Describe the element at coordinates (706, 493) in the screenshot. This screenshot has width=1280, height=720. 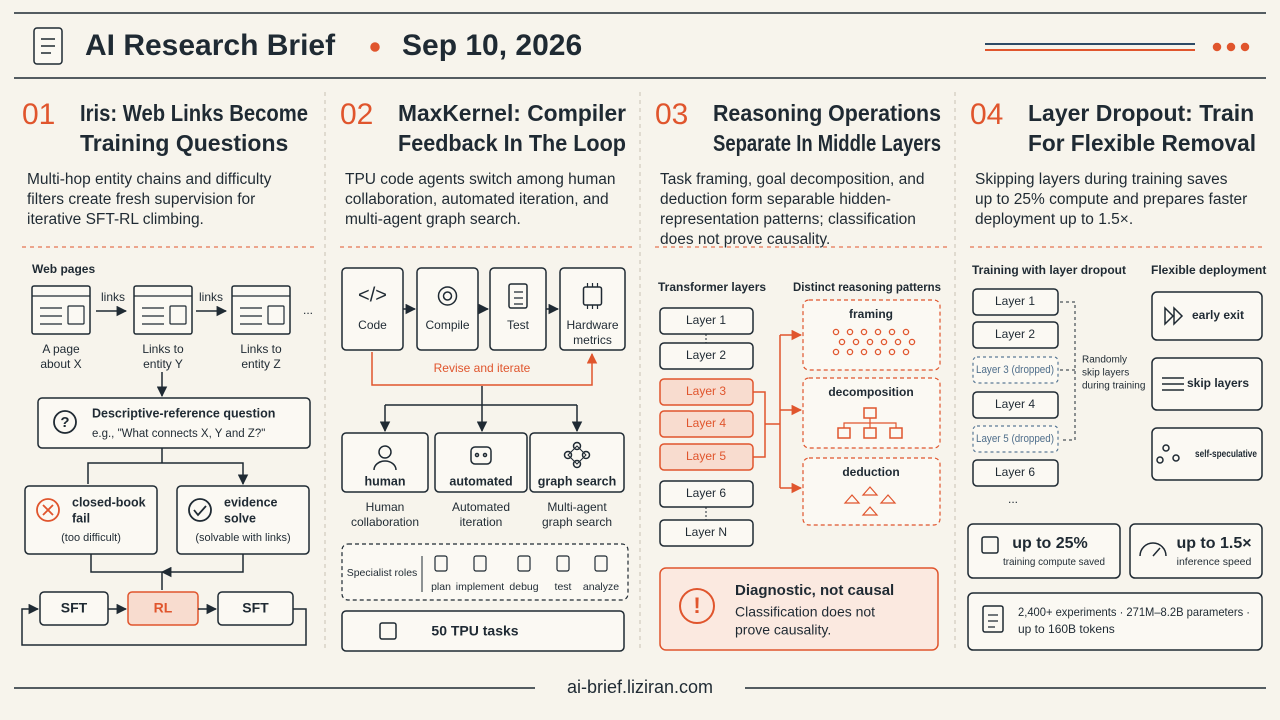
I see `layer-label: Layer 6` at that location.